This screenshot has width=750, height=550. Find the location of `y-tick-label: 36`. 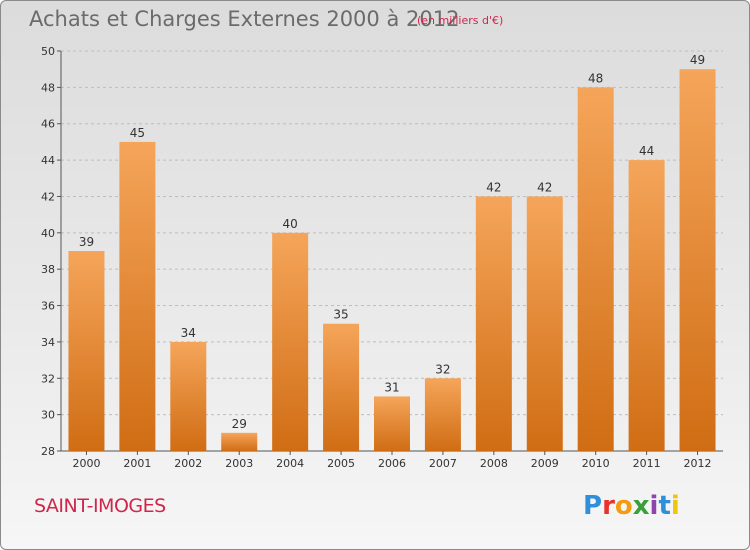

y-tick-label: 36 is located at coordinates (48, 306).